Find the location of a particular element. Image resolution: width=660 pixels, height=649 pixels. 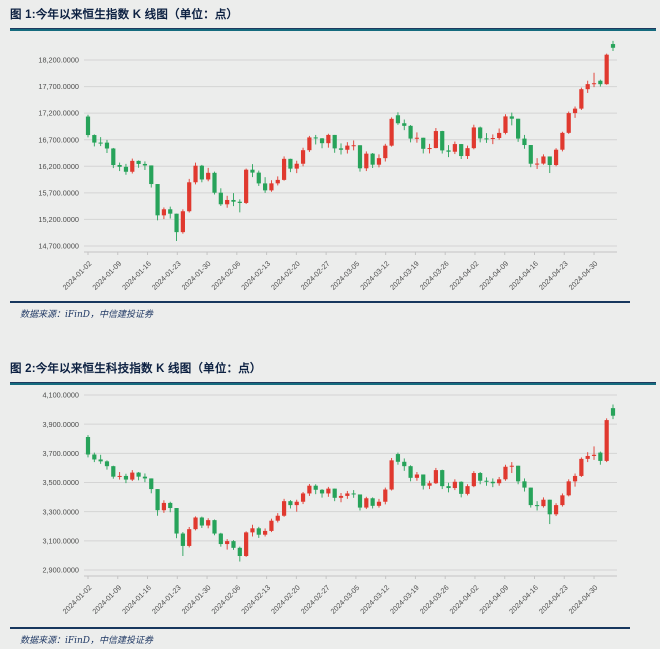

y-tick-label: 3,700.0000 is located at coordinates (60, 453).